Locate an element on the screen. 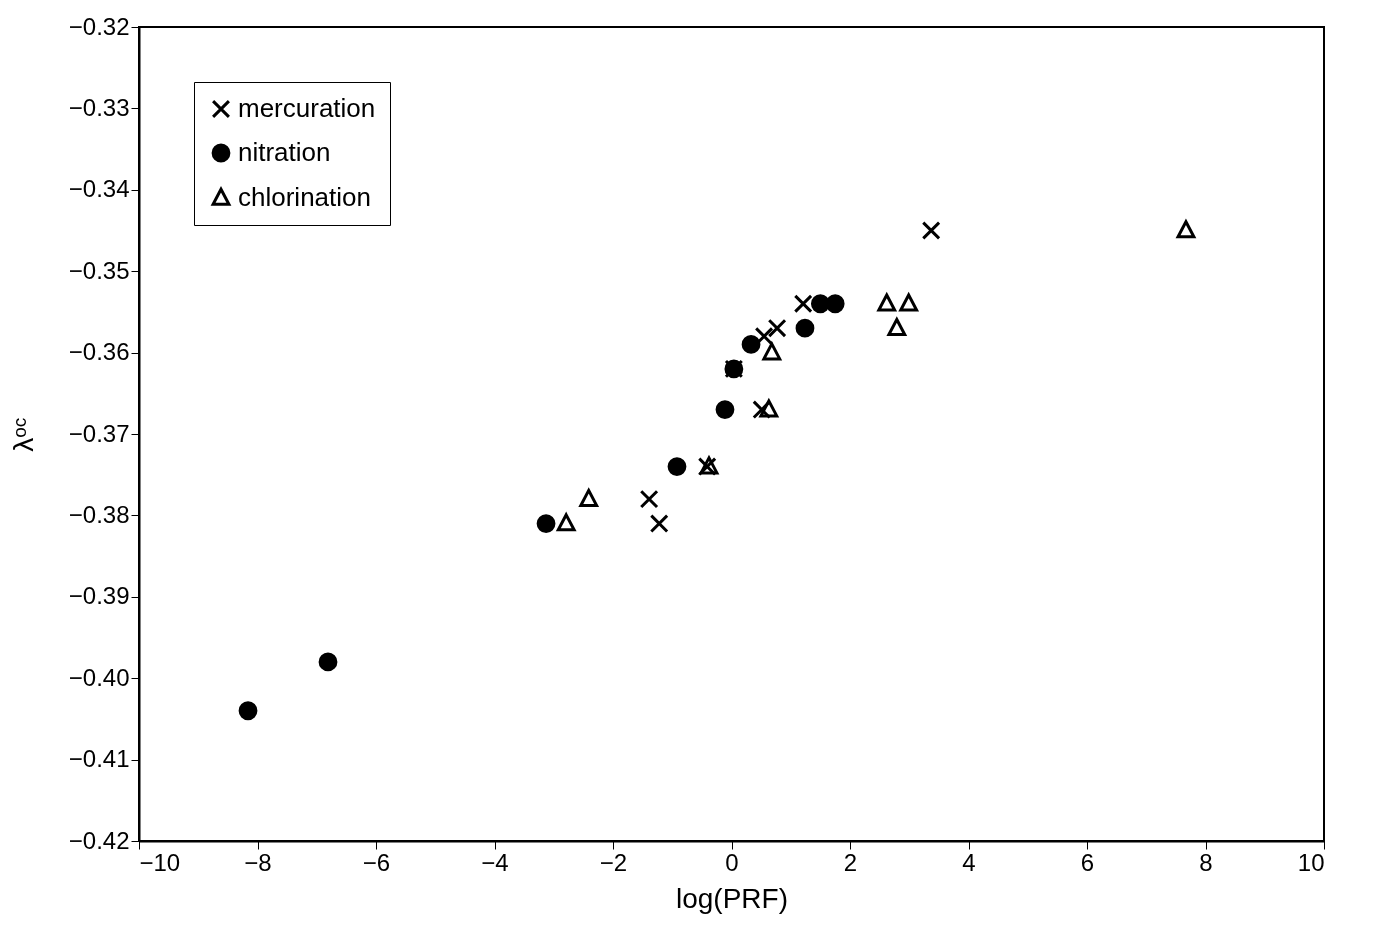 The height and width of the screenshot is (929, 1375). x-tick-label: −4 is located at coordinates (495, 862).